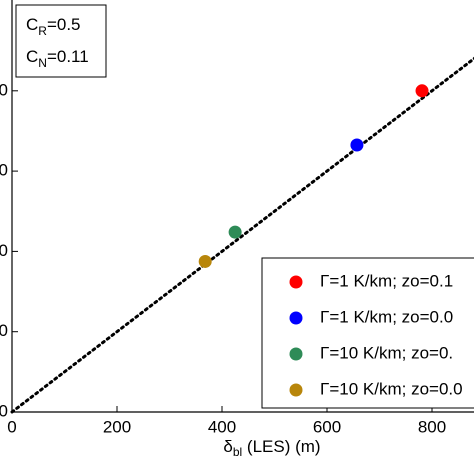 This screenshot has height=474, width=474. What do you see at coordinates (391, 388) in the screenshot?
I see `legend-label: Γ=10 K/km; zo=0.0` at bounding box center [391, 388].